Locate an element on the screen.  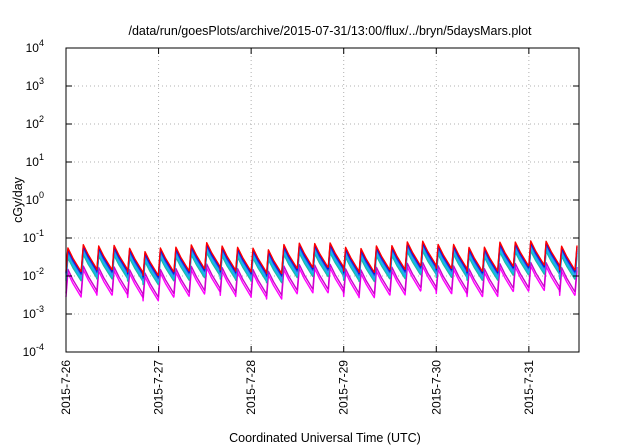
x-tick-label: 2015-7-29 is located at coordinates (344, 387).